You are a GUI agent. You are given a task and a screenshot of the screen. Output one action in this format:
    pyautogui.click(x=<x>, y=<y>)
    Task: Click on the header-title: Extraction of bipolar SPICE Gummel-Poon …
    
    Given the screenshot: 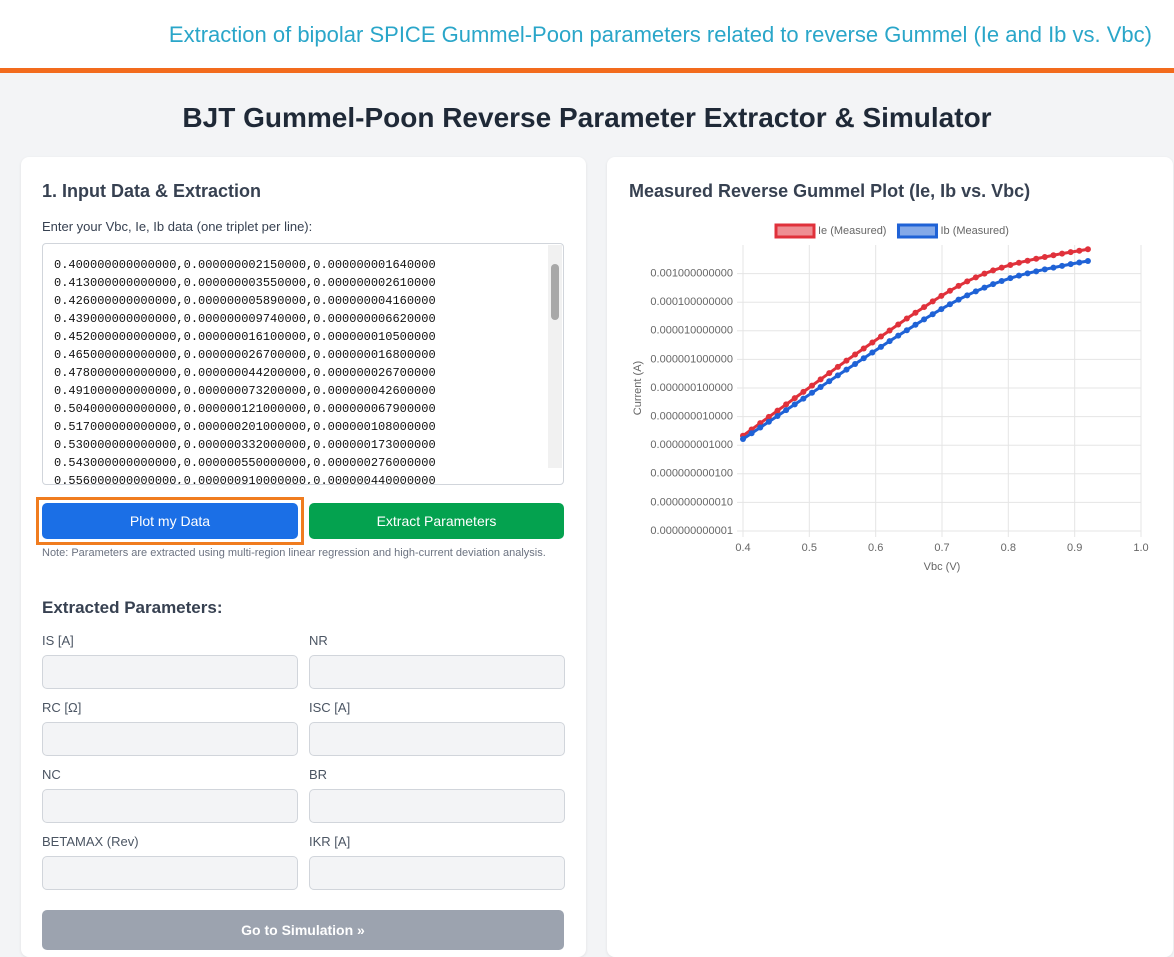 What is the action you would take?
    pyautogui.click(x=660, y=34)
    